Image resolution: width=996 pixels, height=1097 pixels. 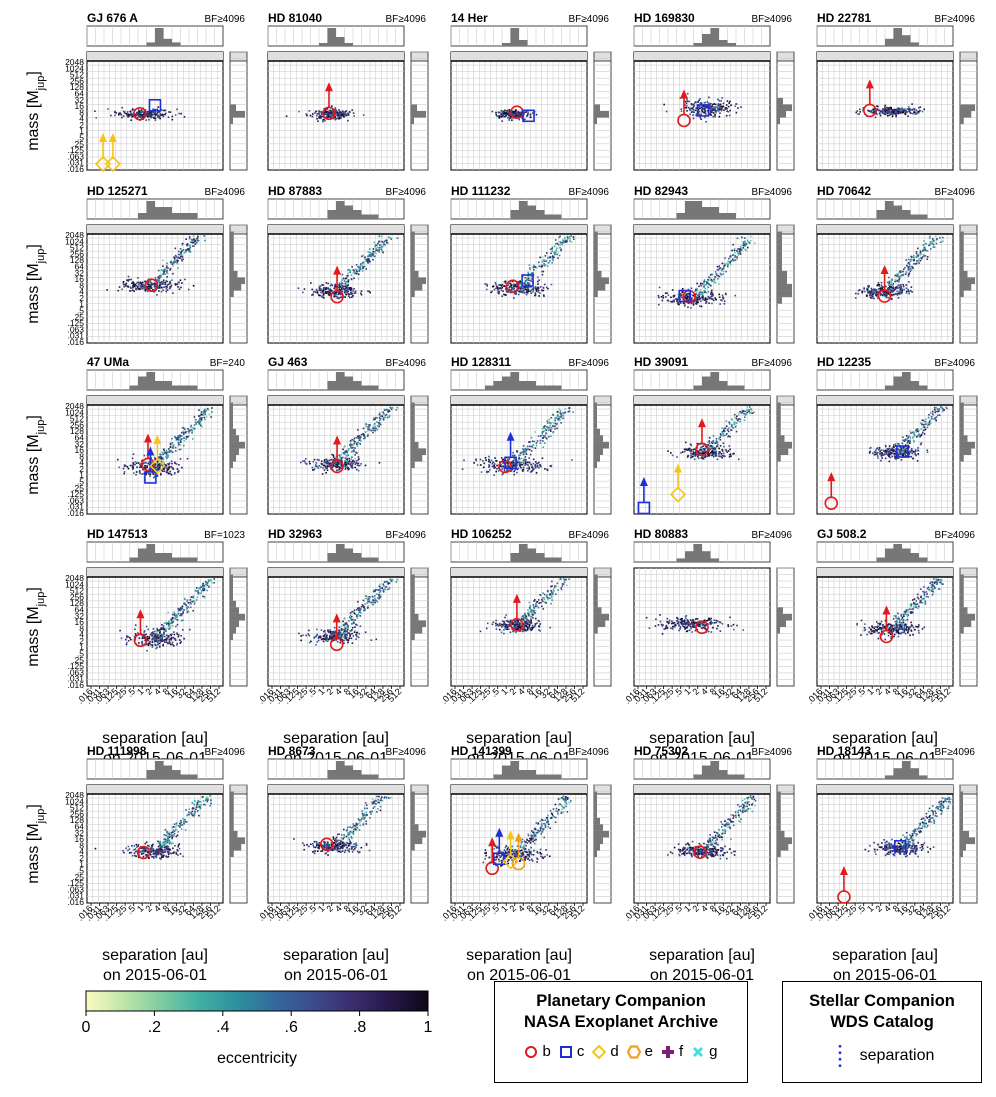 I want to click on y-hist-bar, so click(x=232, y=294).